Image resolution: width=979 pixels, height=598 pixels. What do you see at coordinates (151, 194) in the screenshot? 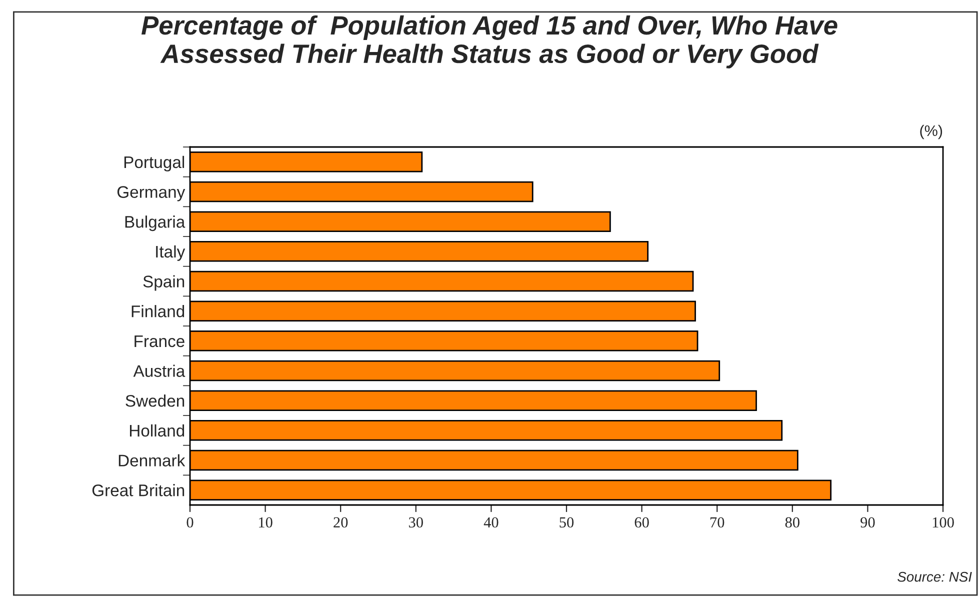
I see `y-tick-label: Germany` at bounding box center [151, 194].